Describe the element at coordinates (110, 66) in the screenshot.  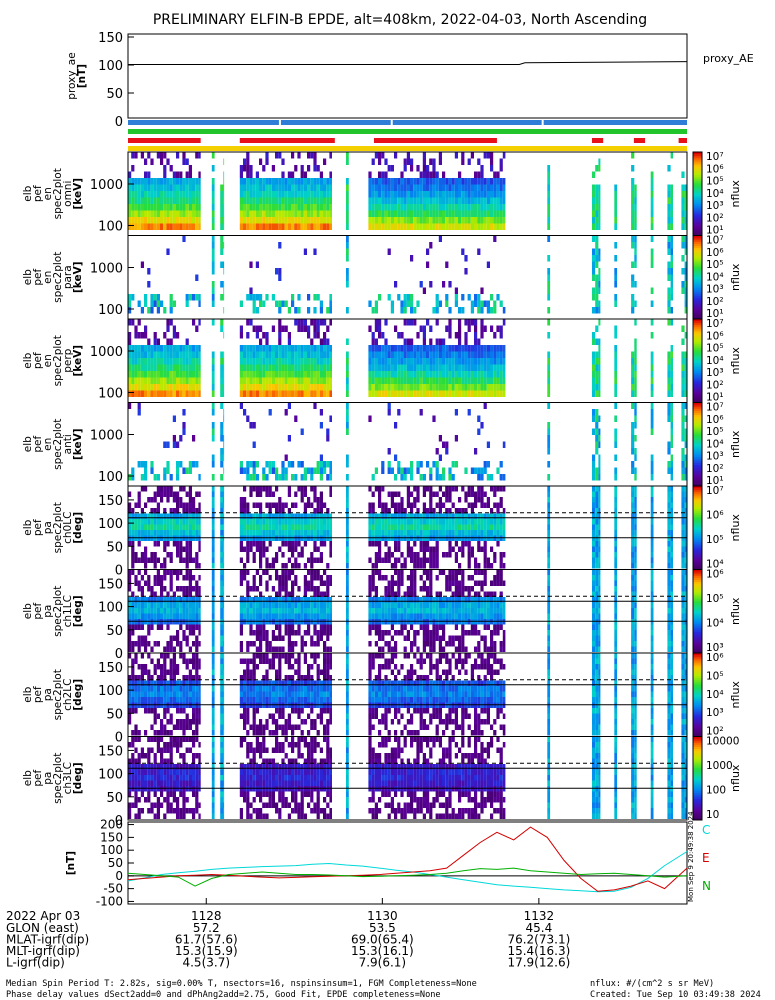
I see `y-tick-label: 100` at that location.